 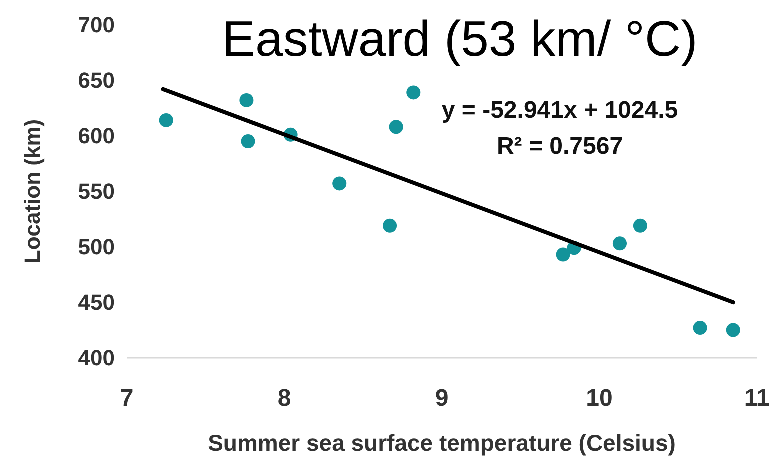 What do you see at coordinates (96, 81) in the screenshot?
I see `y-tick-label: 650` at bounding box center [96, 81].